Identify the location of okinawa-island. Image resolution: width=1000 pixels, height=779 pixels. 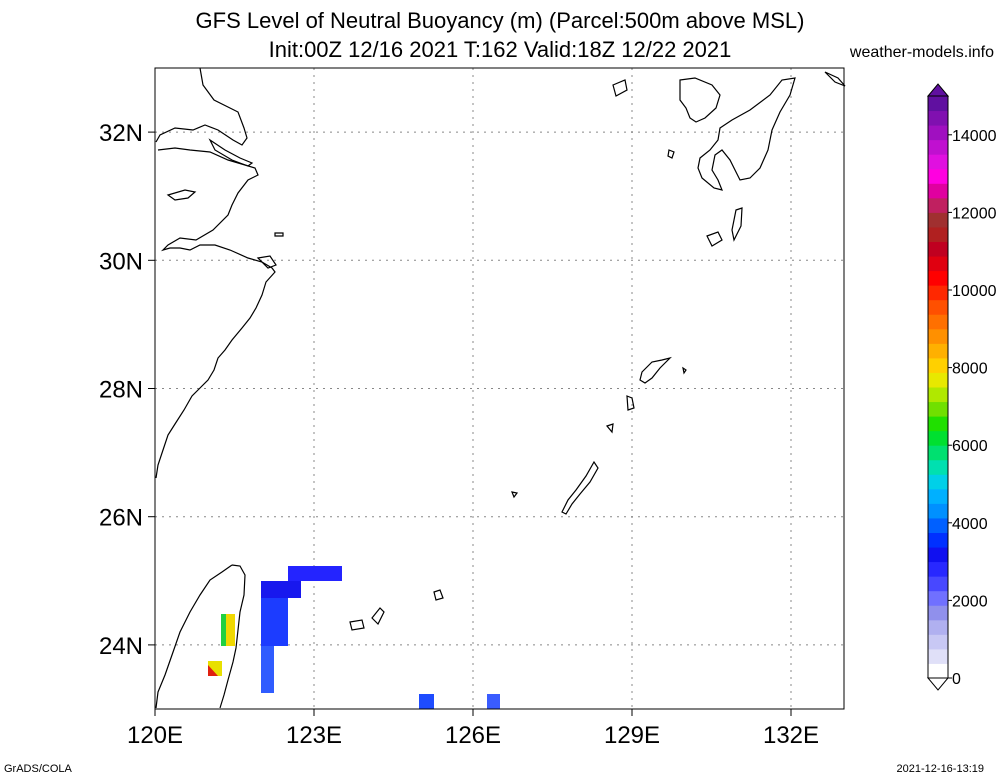
(580, 487).